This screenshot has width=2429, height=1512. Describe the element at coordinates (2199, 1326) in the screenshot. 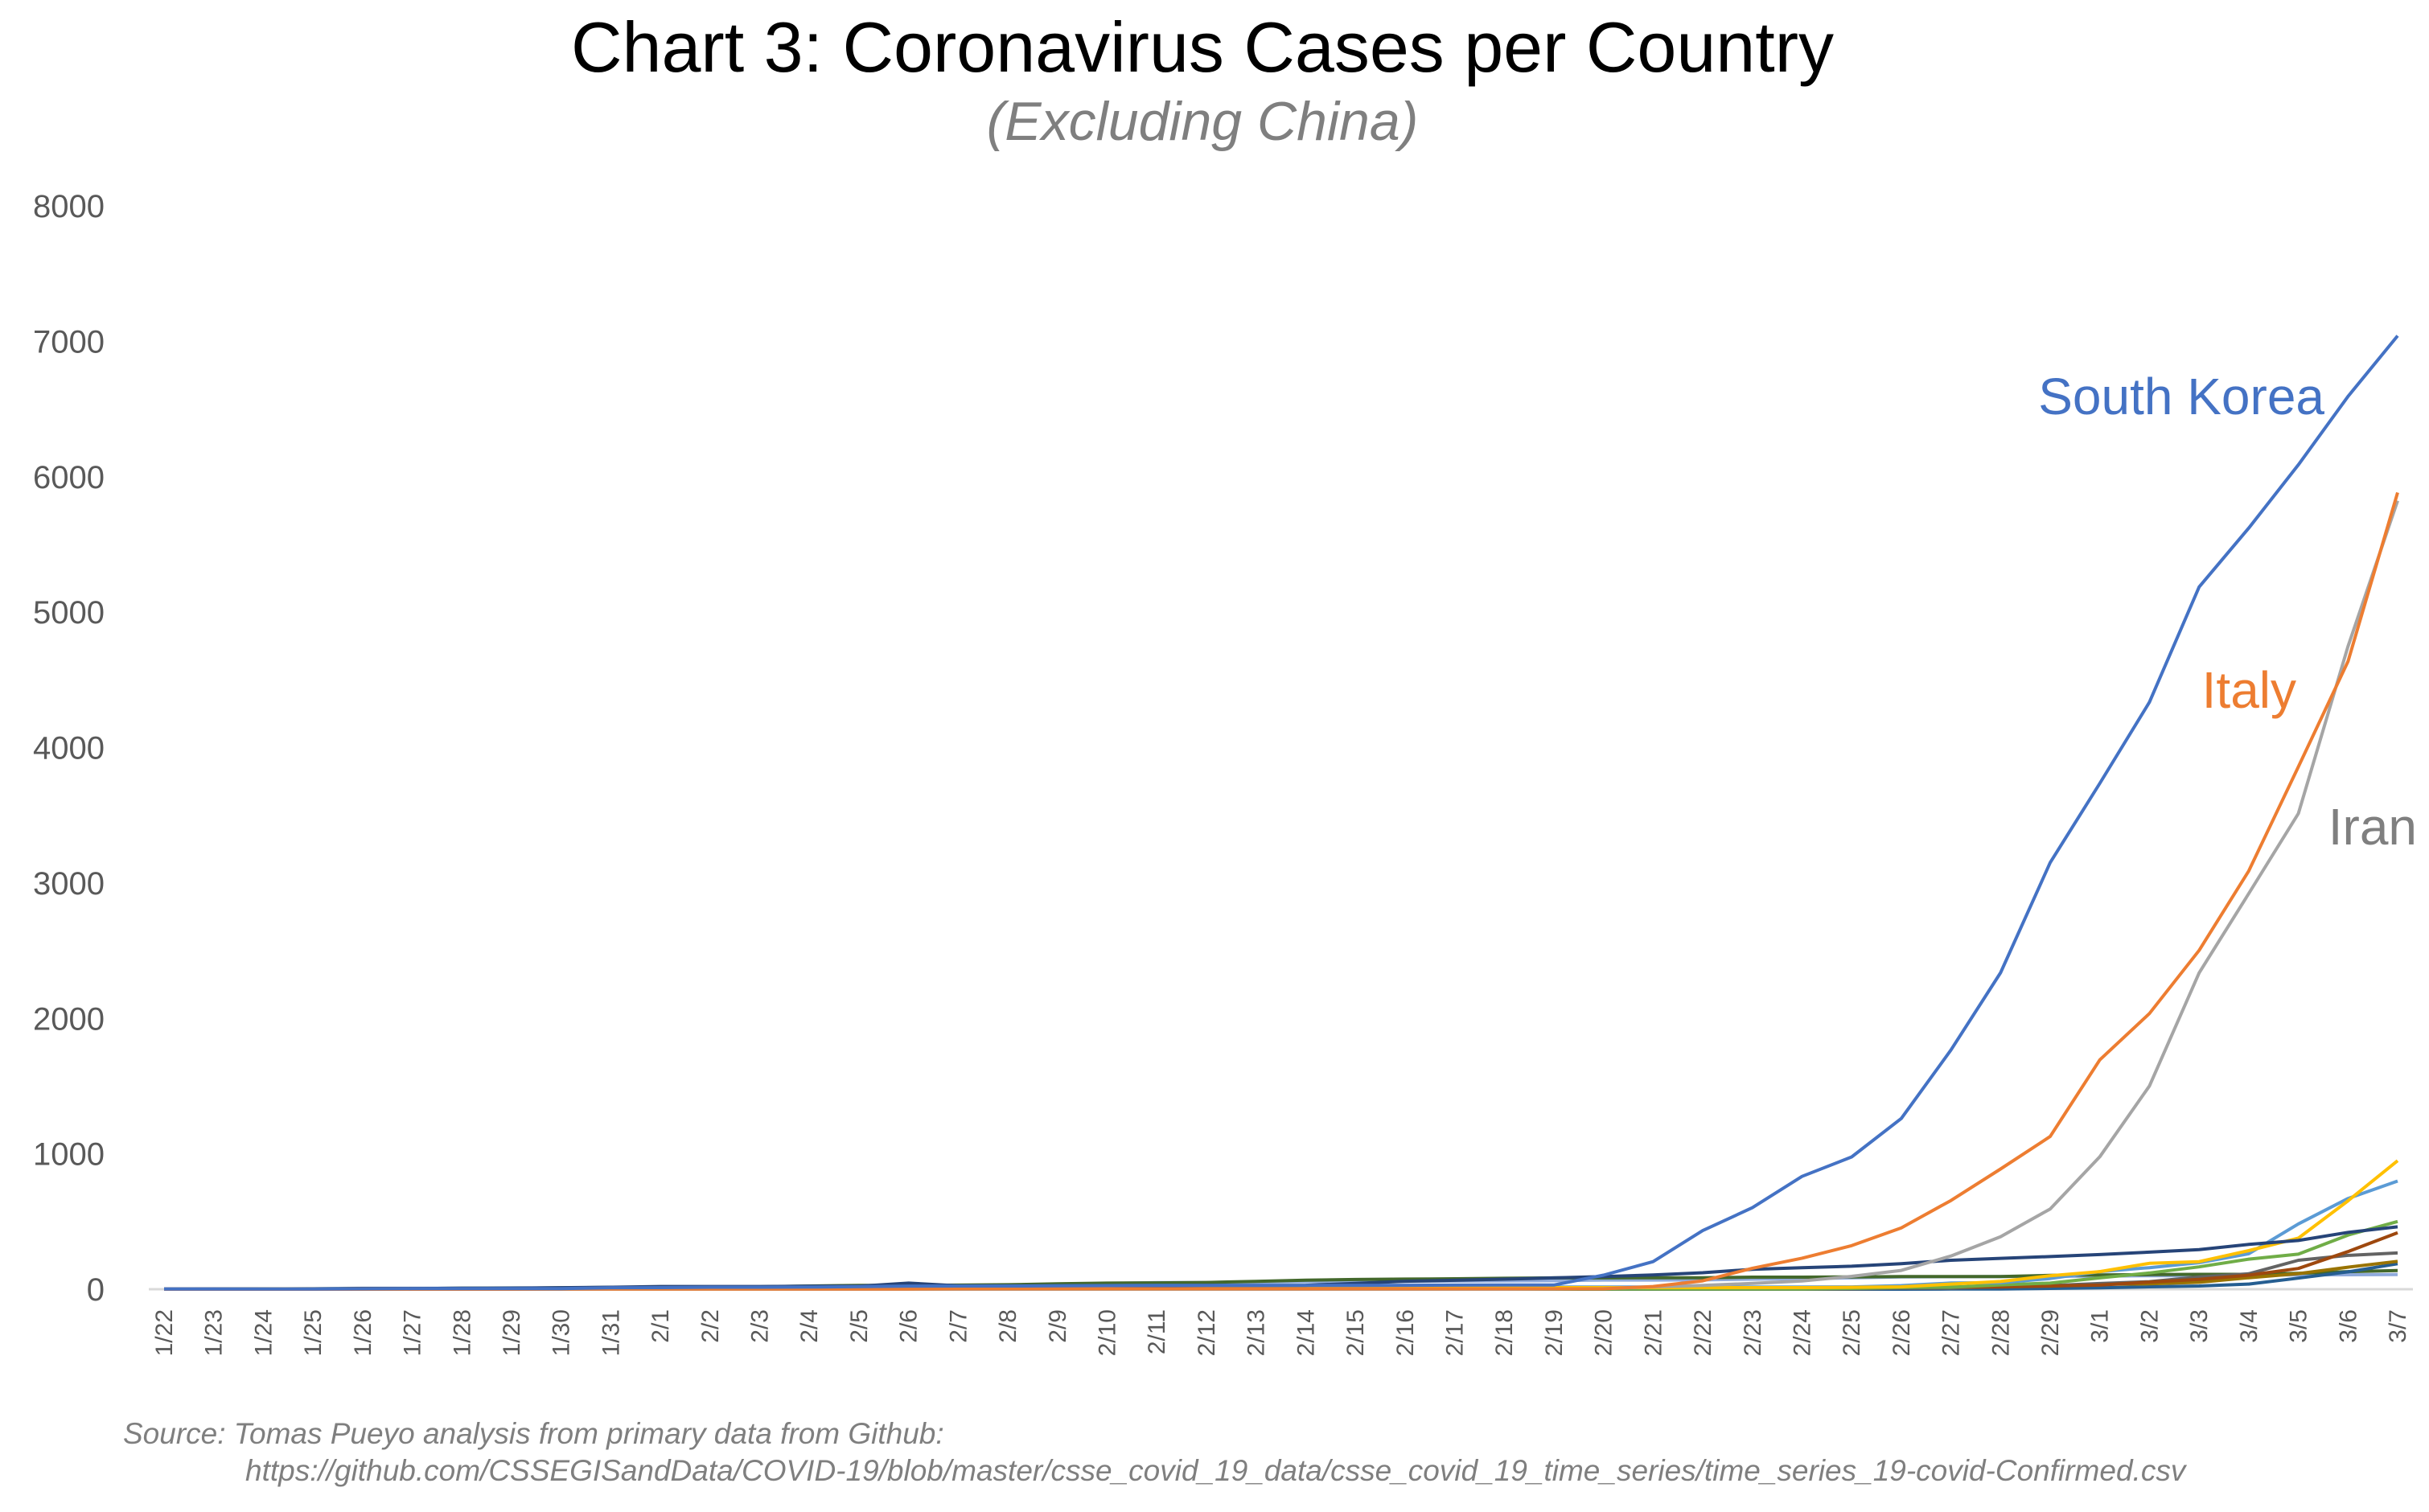

I see `x-tick-label: 3/3` at that location.